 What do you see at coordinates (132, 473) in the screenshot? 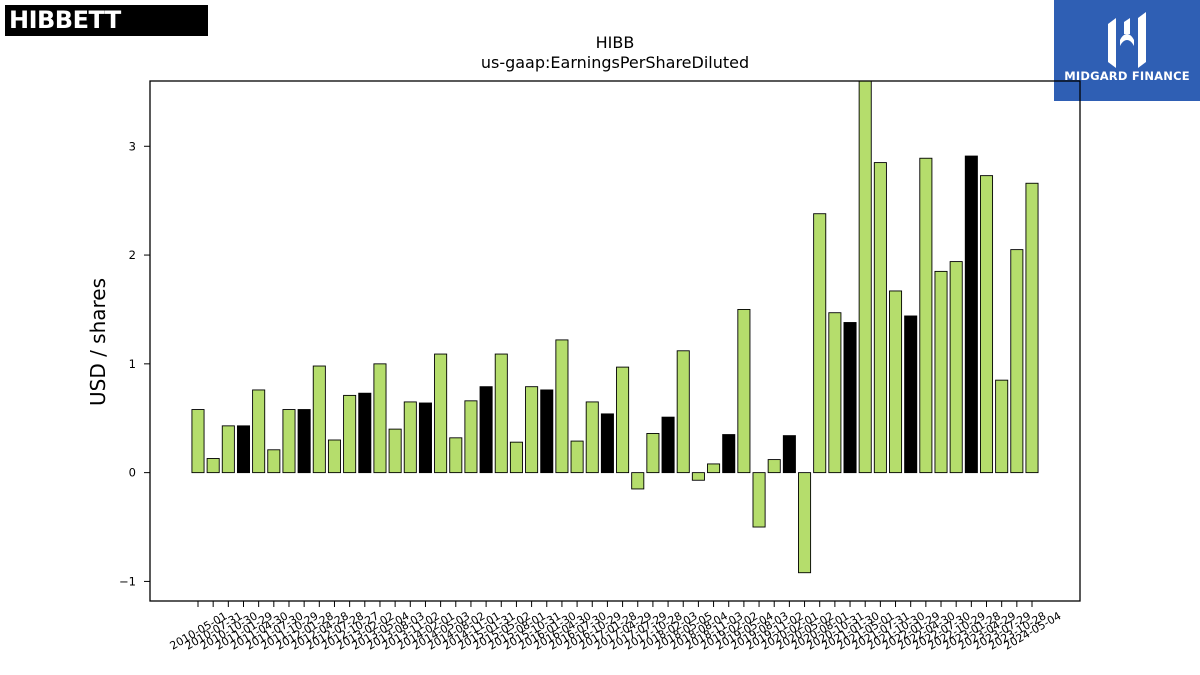
I see `y-tick-label: 0` at bounding box center [132, 473].